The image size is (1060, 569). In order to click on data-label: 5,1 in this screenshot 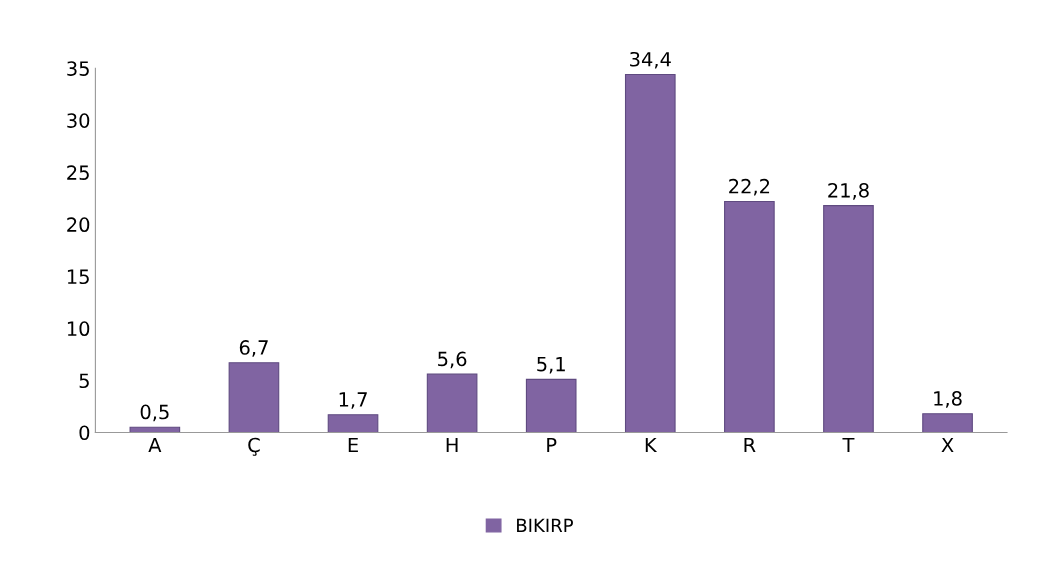, I will do `click(551, 365)`.